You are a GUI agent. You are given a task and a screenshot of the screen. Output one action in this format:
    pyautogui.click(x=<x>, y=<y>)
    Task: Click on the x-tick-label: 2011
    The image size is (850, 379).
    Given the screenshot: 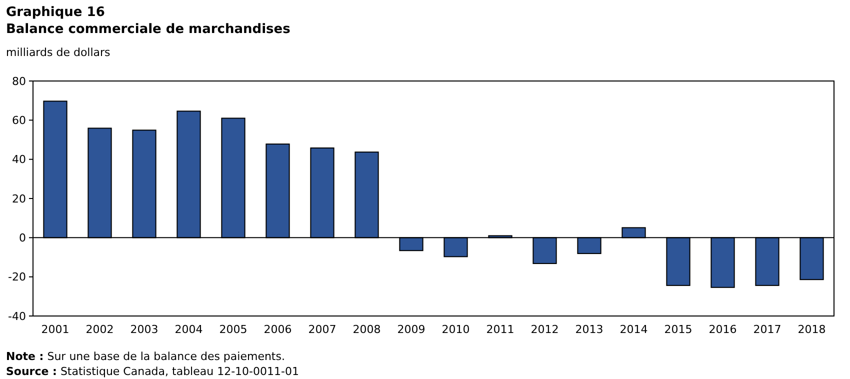 What is the action you would take?
    pyautogui.click(x=500, y=329)
    